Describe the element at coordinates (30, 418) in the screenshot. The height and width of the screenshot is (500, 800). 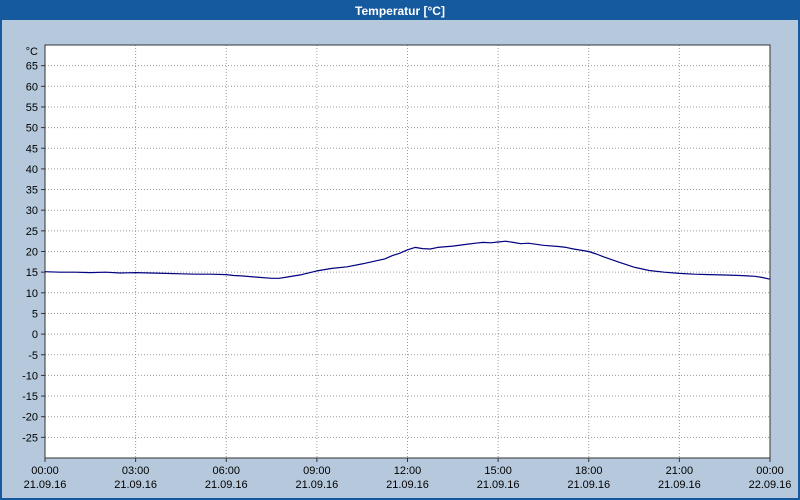
I see `y-tick-label: -20` at that location.